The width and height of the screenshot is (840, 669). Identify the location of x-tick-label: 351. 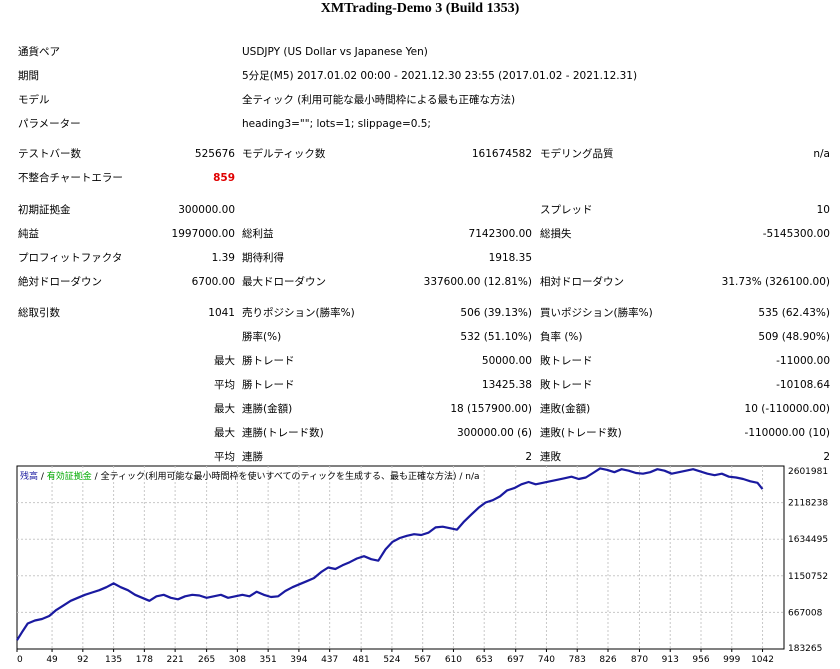
(268, 660).